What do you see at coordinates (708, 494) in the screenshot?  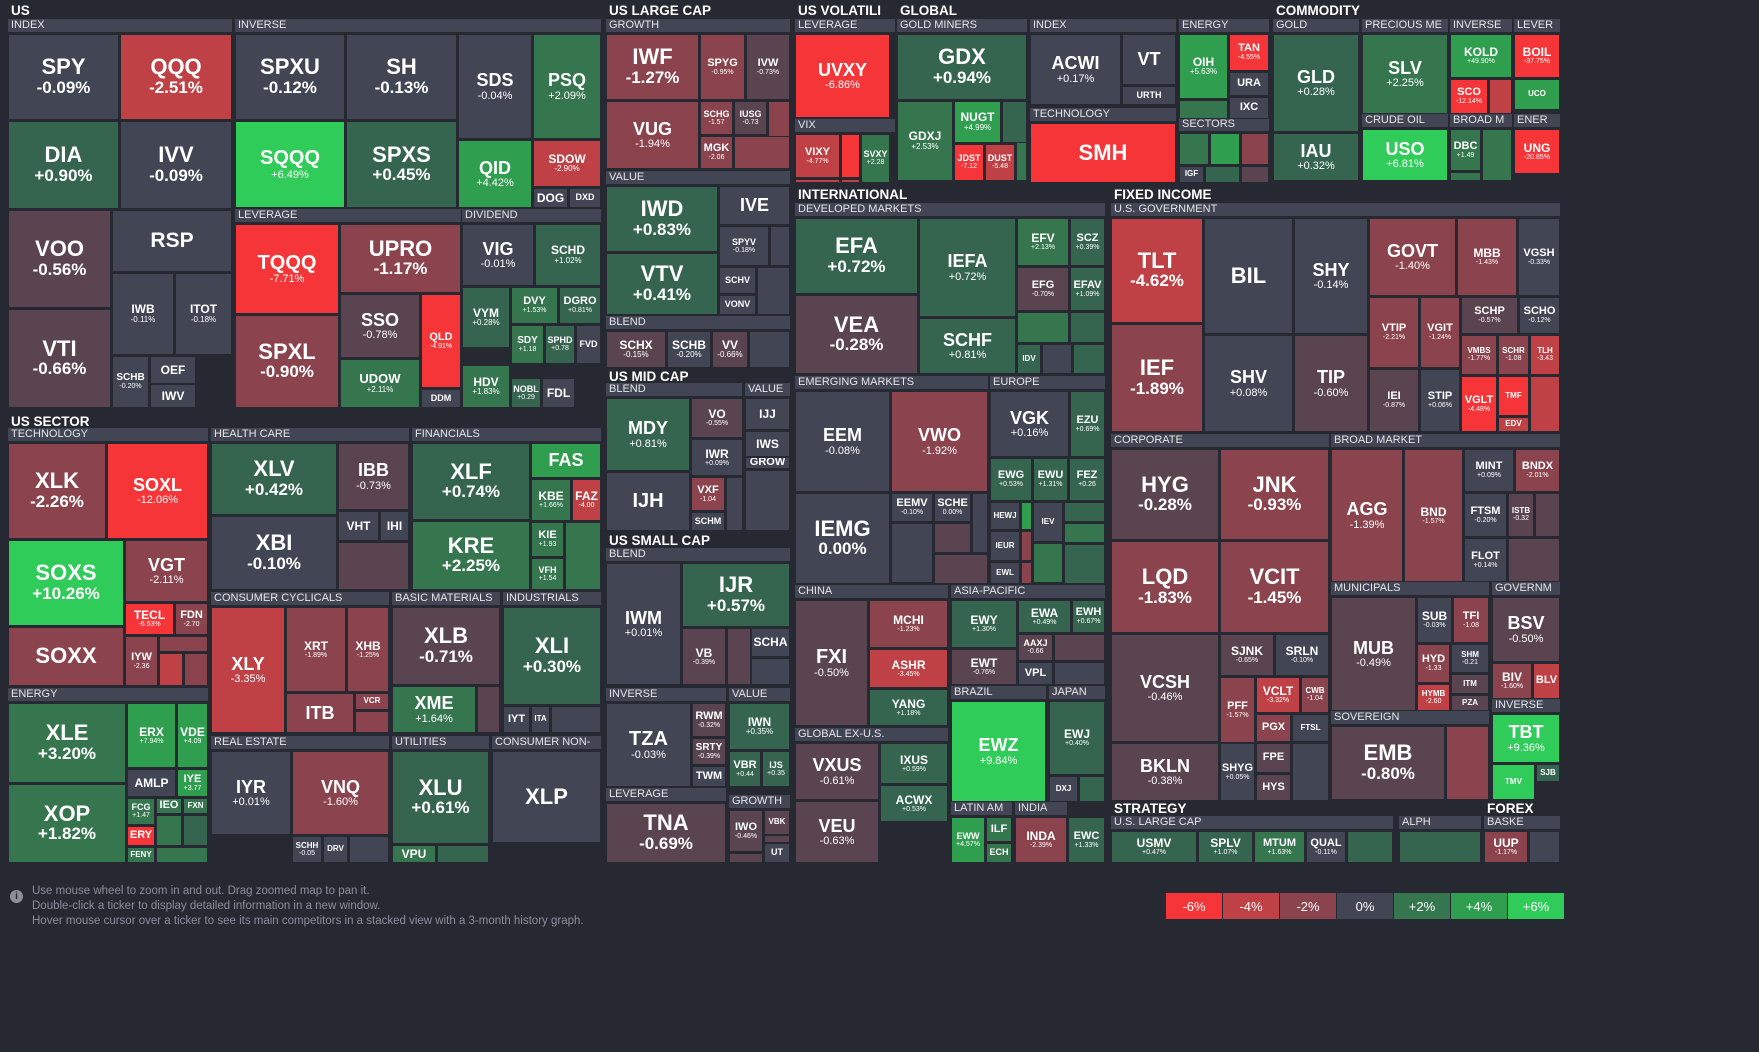 I see `ticker-tile: VXF -1.04` at bounding box center [708, 494].